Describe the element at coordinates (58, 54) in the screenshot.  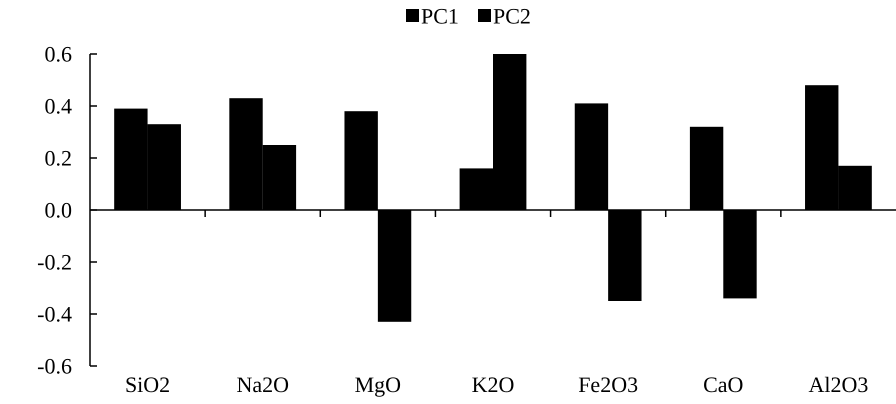
I see `y-tick-label: 0.6` at that location.